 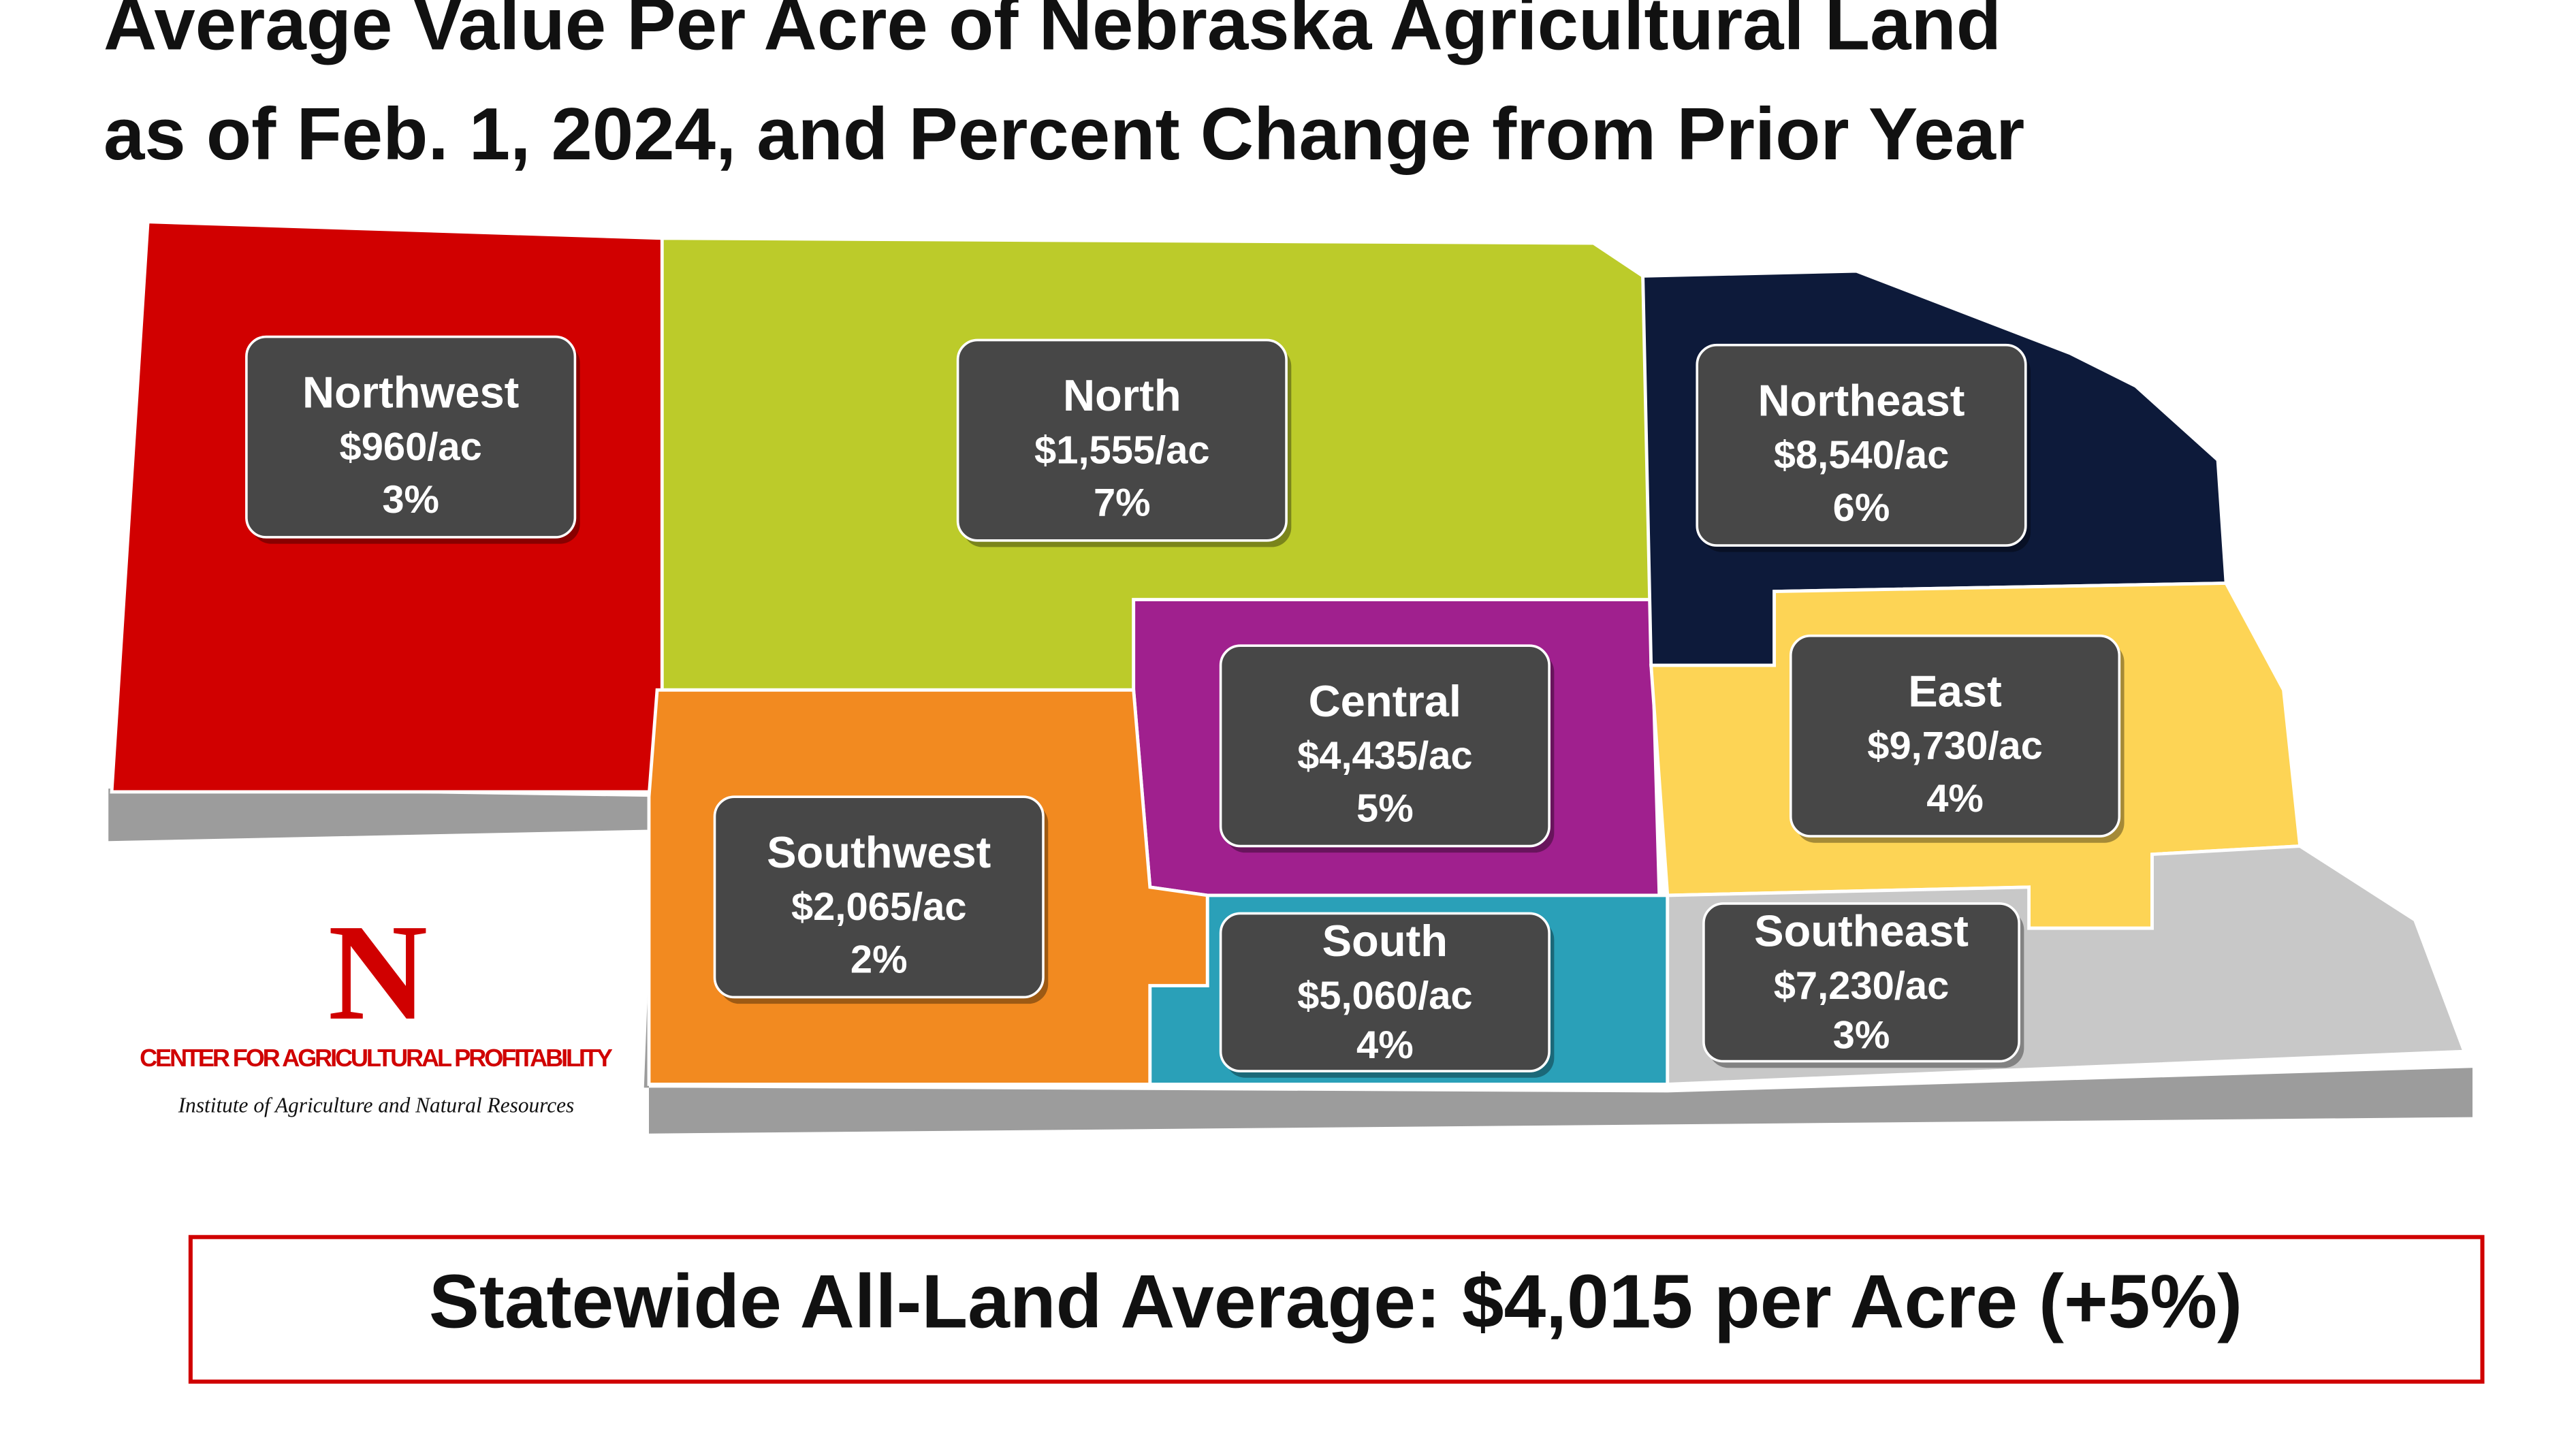 What do you see at coordinates (1385, 808) in the screenshot?
I see `region-change: 5%` at bounding box center [1385, 808].